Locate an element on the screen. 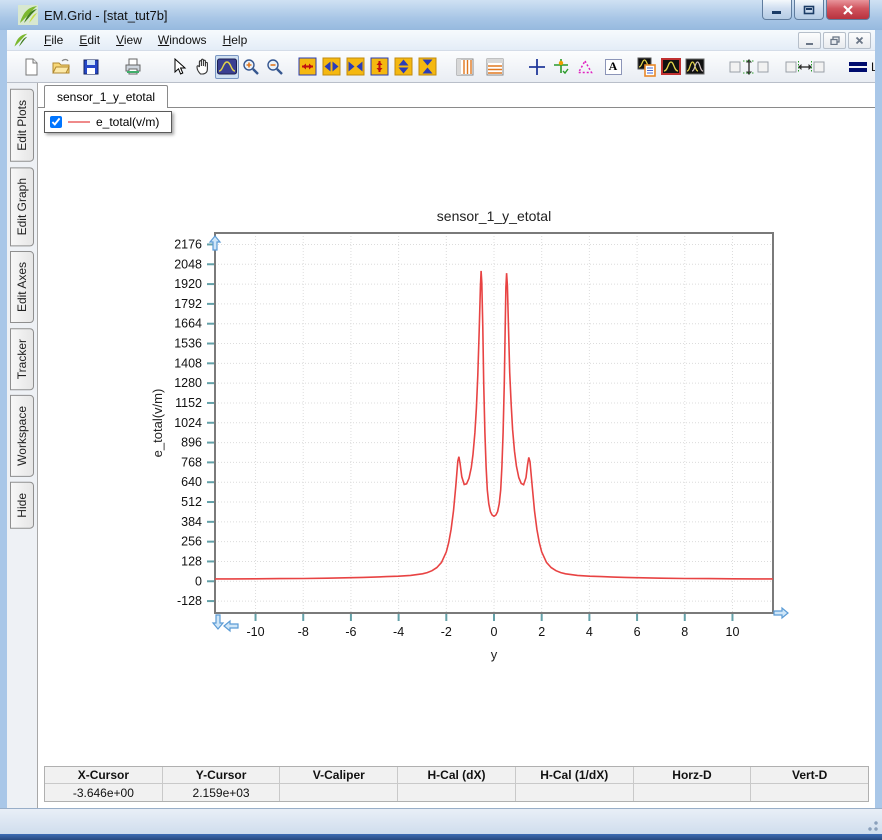 The image size is (882, 840). text-annotation-button: A is located at coordinates (613, 67).